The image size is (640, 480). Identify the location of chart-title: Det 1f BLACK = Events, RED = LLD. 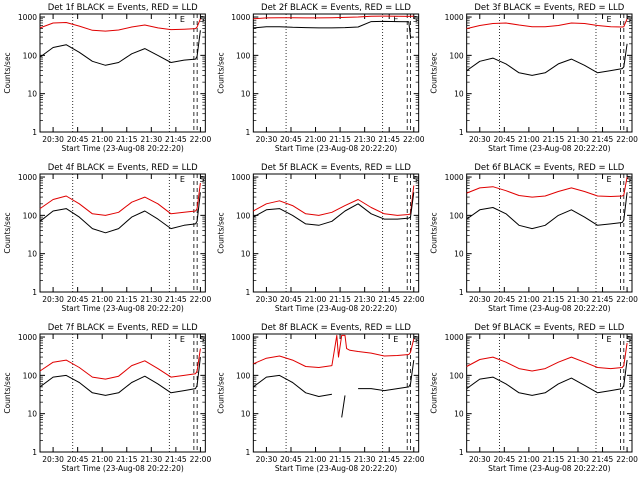
(123, 8).